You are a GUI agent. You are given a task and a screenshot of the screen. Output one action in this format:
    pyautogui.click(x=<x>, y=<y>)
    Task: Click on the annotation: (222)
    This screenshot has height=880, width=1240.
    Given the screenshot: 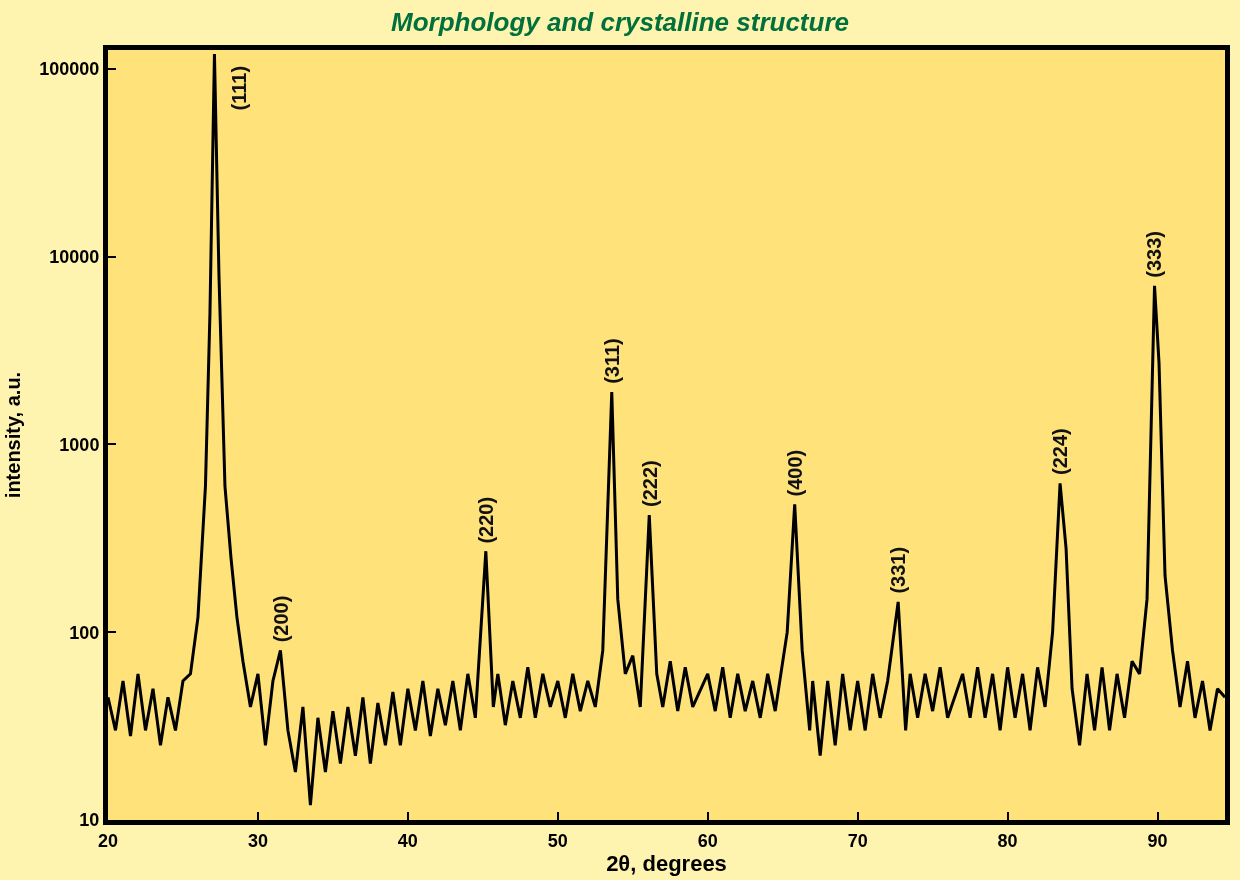 What is the action you would take?
    pyautogui.click(x=649, y=483)
    